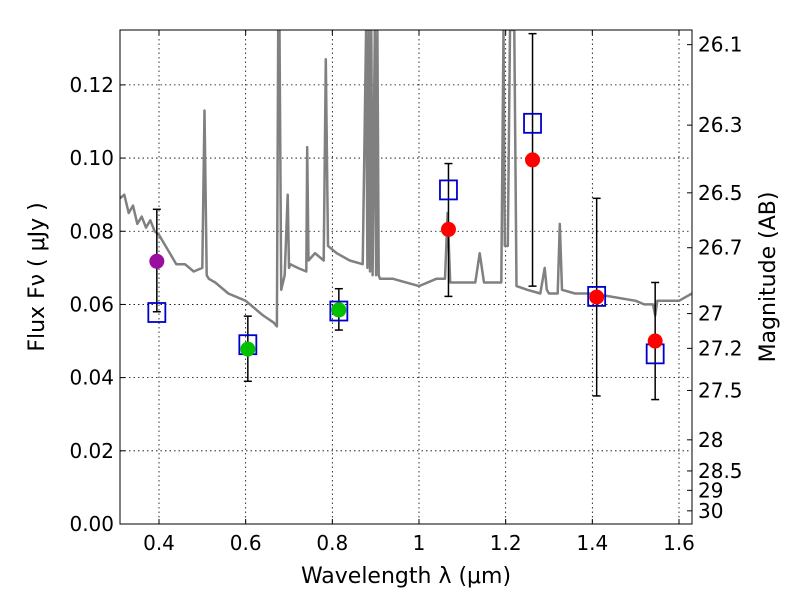  I want to click on x-tick-label: 1.2, so click(506, 543).